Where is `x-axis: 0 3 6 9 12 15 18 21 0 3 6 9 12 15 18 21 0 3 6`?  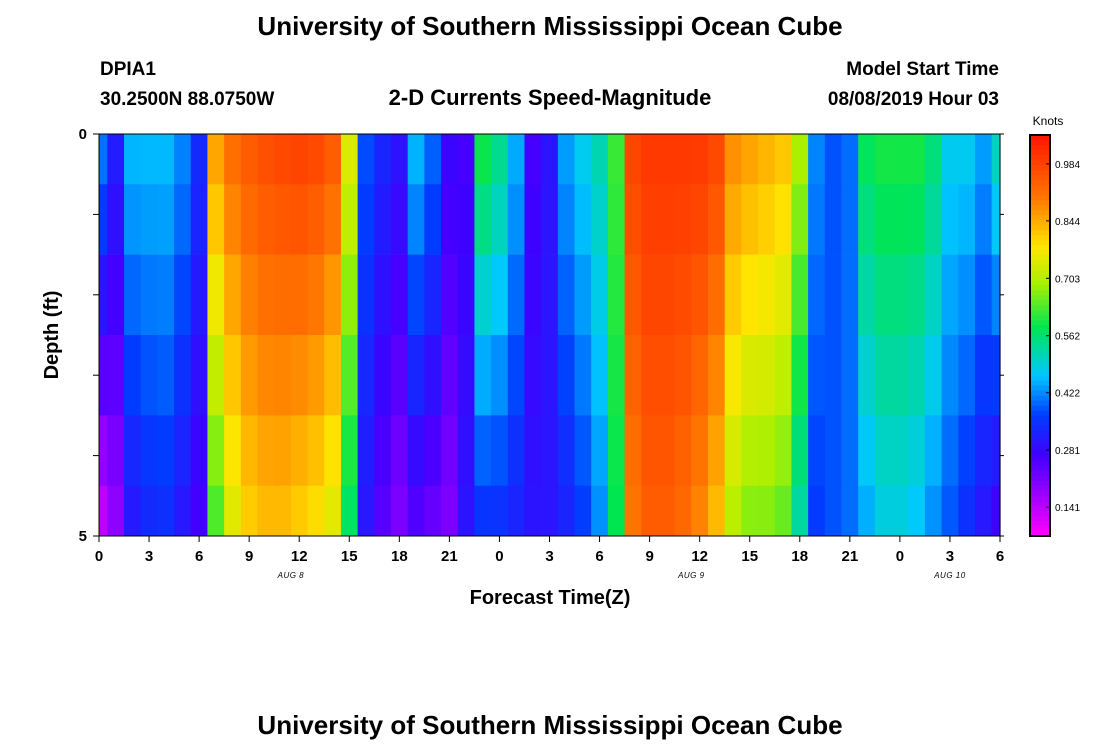
x-axis: 0 3 6 9 12 15 18 21 0 3 6 9 12 15 18 21 0 3 6 is located at coordinates (549, 550).